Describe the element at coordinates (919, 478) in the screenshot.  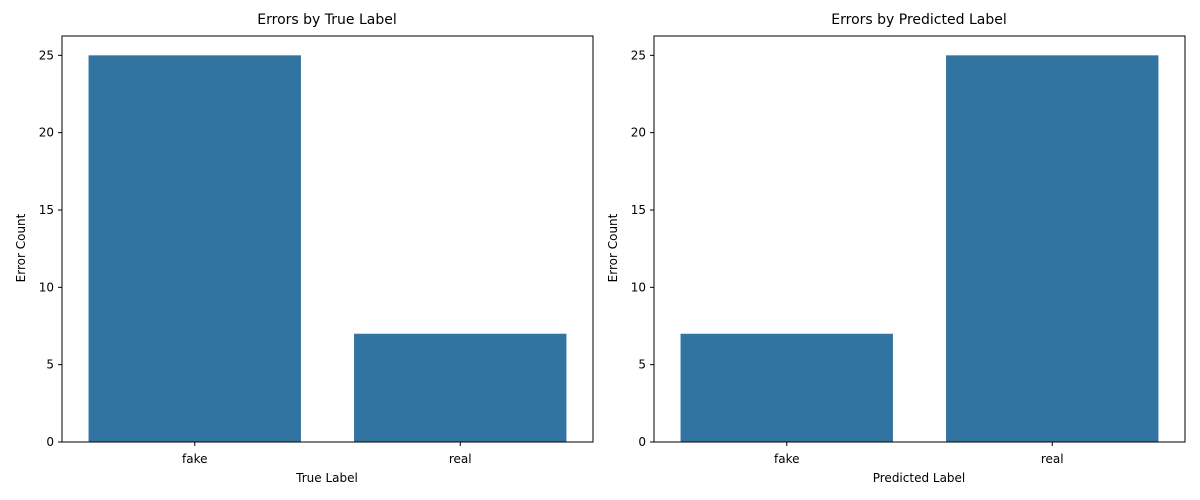
I see `x-axis-label: Predicted Label` at that location.